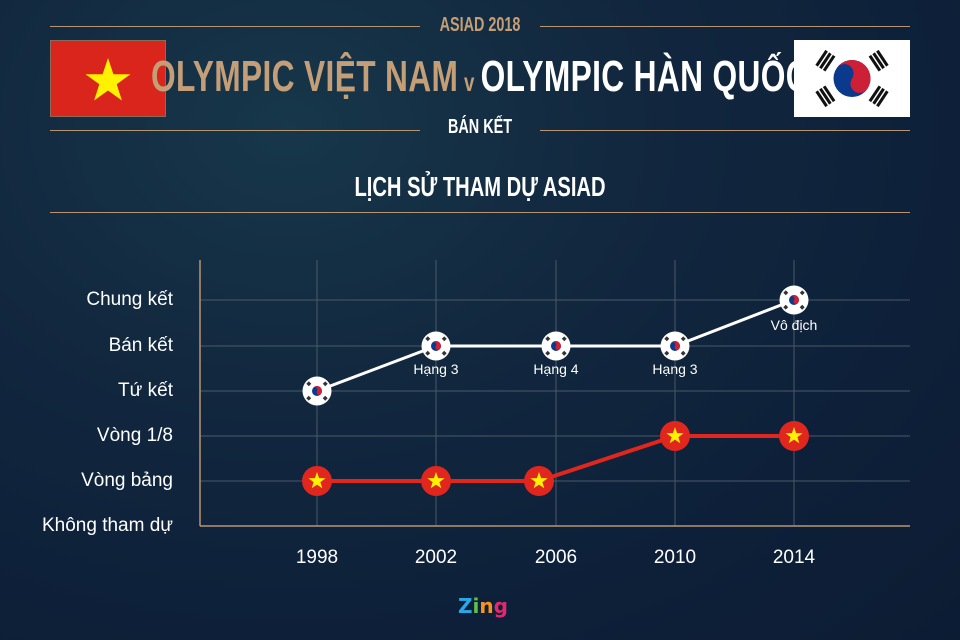  Describe the element at coordinates (480, 186) in the screenshot. I see `section-title: LỊCH SỬ THAM DỰ ASIAD` at that location.